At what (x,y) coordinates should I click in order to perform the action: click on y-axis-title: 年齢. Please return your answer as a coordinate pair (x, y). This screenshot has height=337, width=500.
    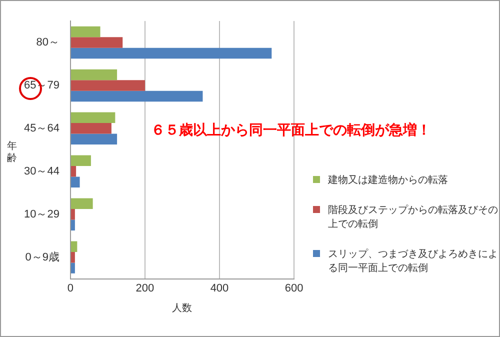
    Looking at the image, I should click on (12, 153).